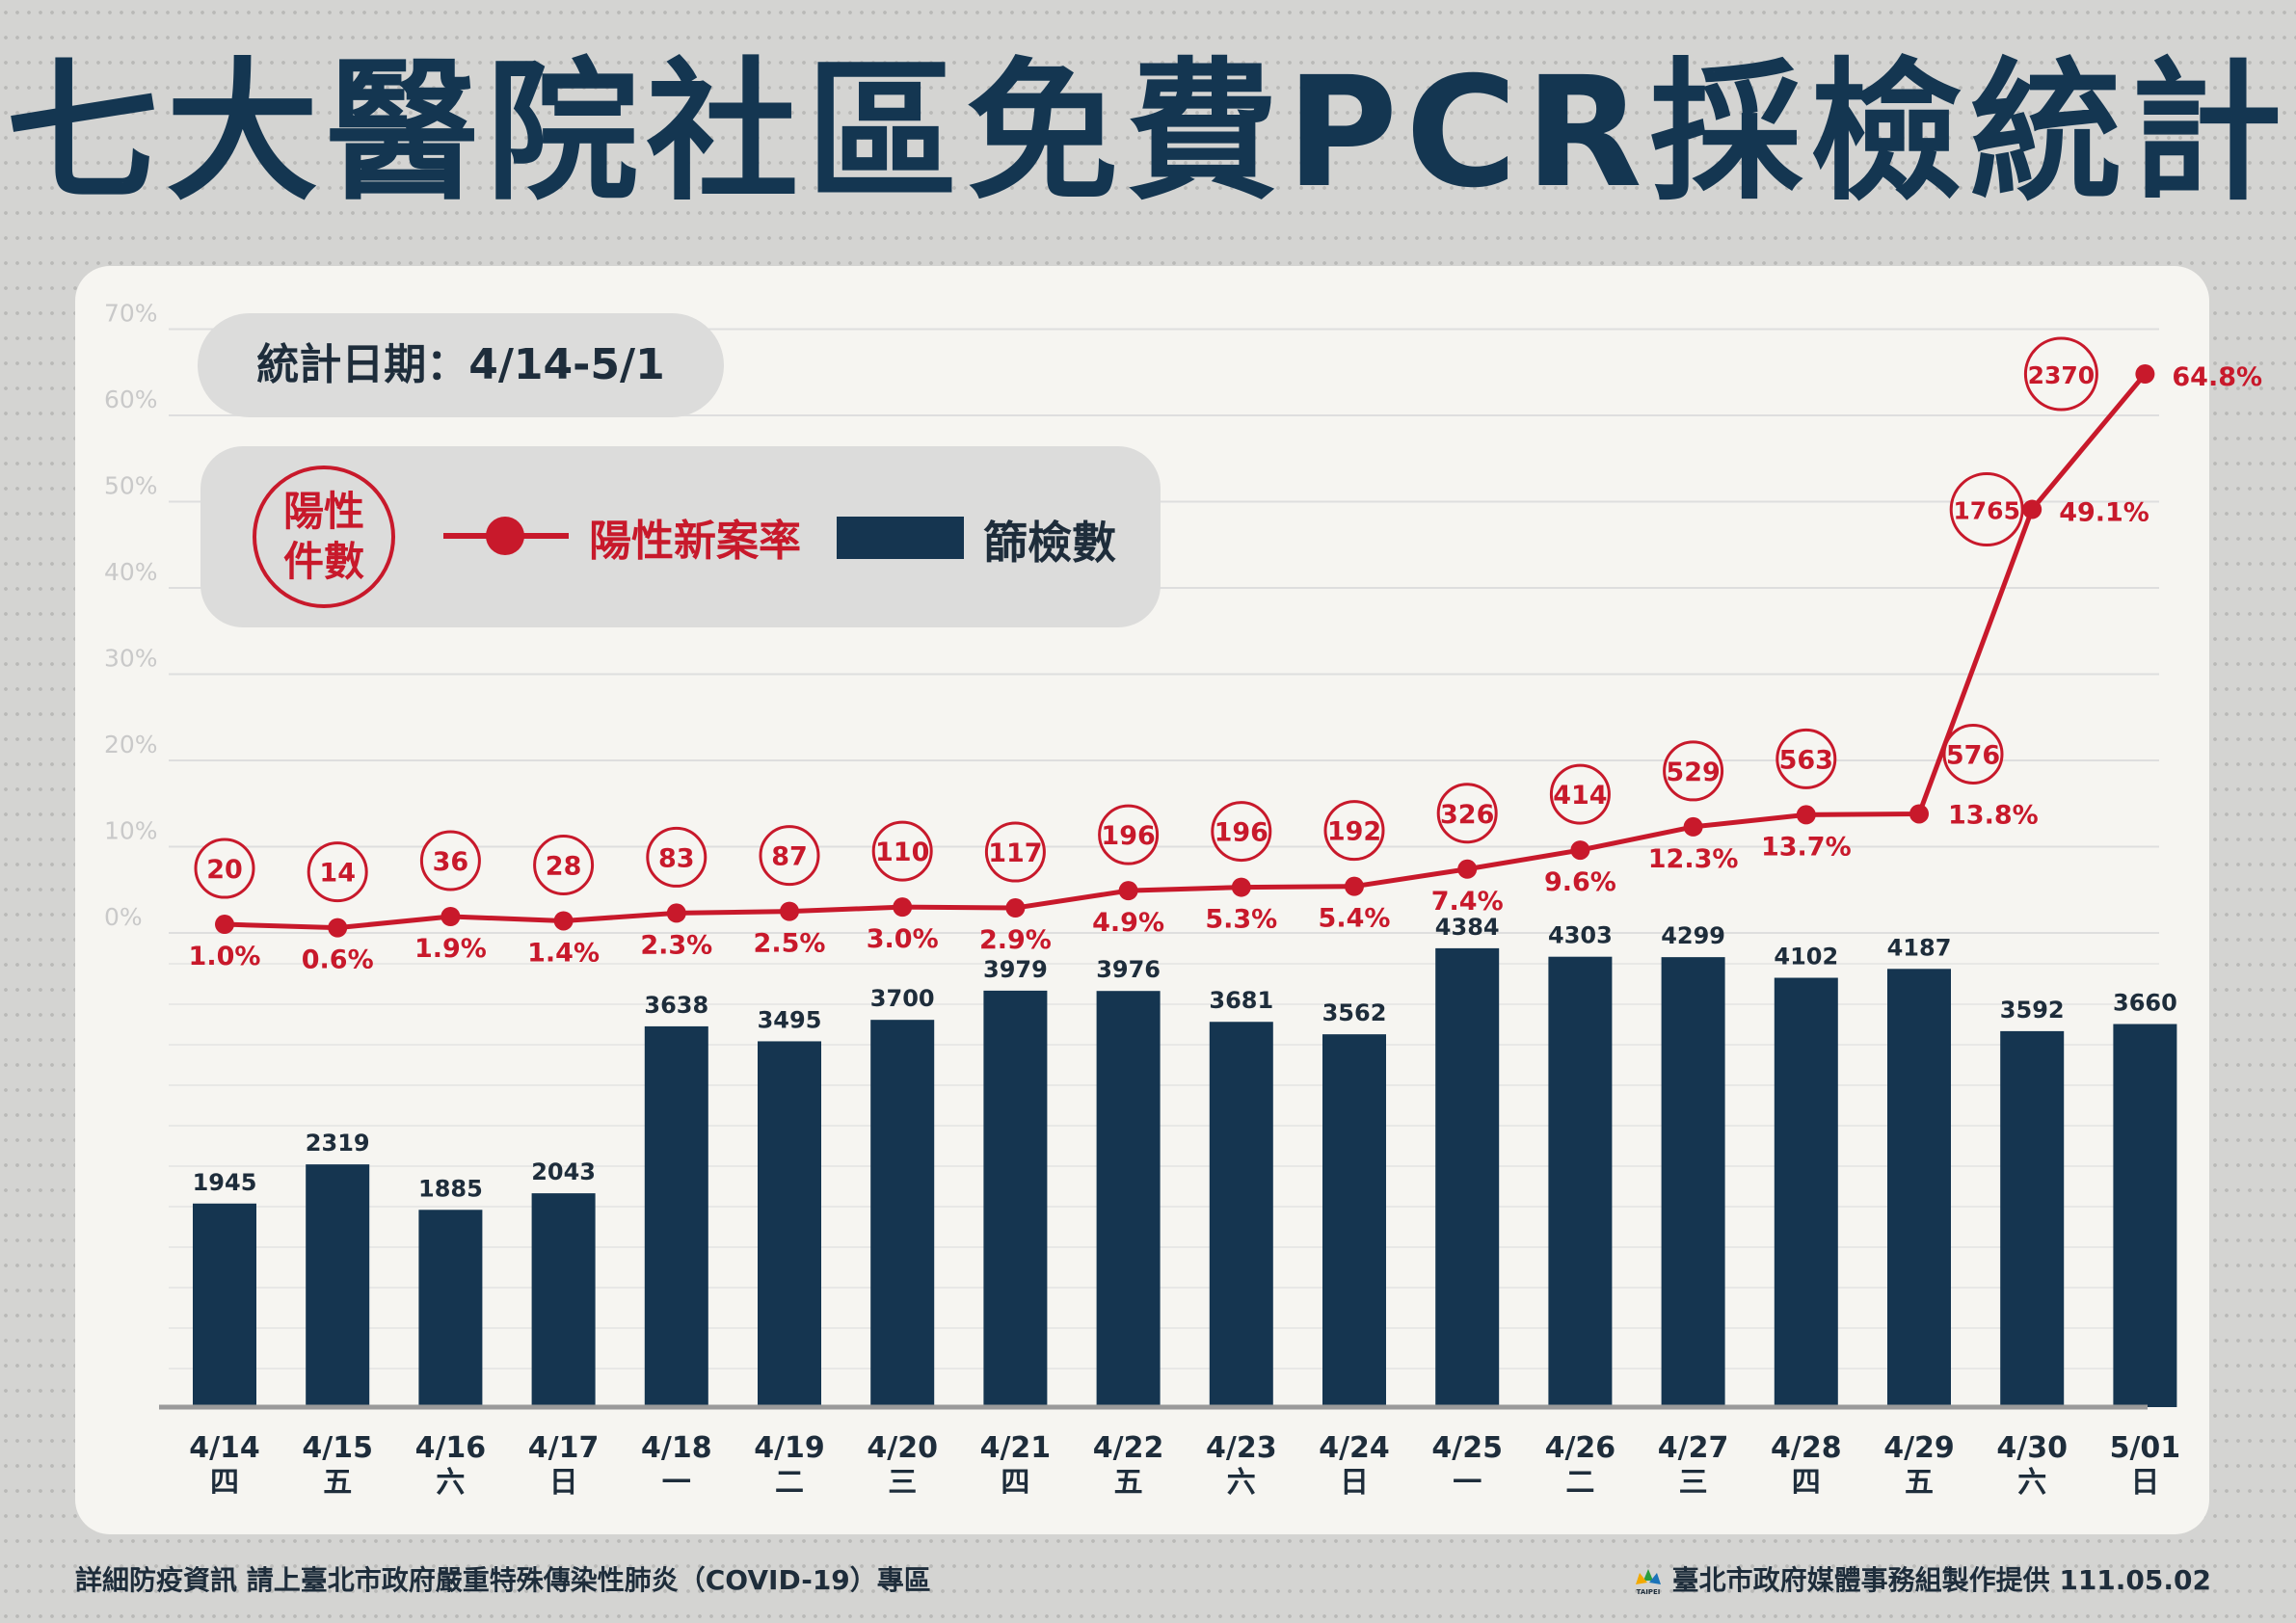 The width and height of the screenshot is (2296, 1623). What do you see at coordinates (1993, 815) in the screenshot?
I see `rate-label: 13.8%` at bounding box center [1993, 815].